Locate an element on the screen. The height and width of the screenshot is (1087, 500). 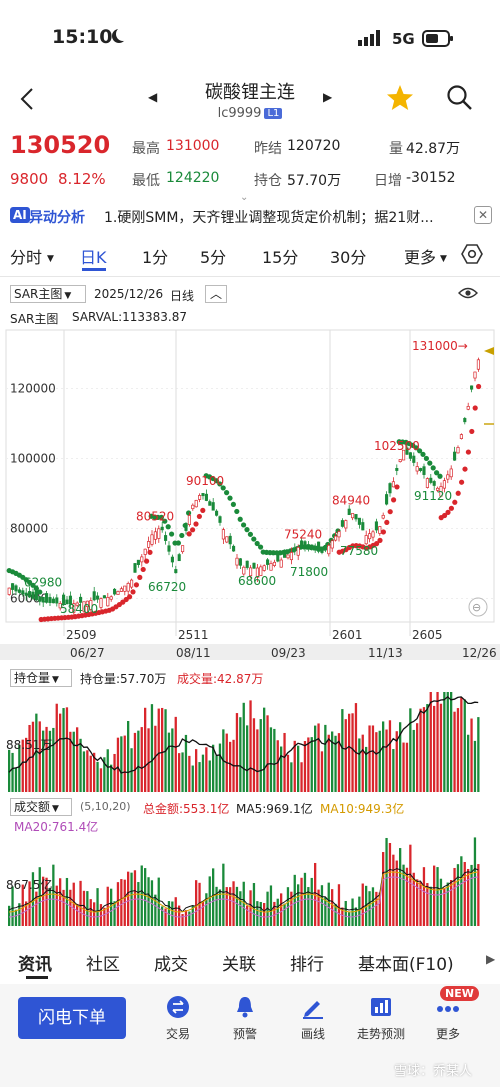
indicator-selector: SAR主图 ▼ is located at coordinates (48, 294).